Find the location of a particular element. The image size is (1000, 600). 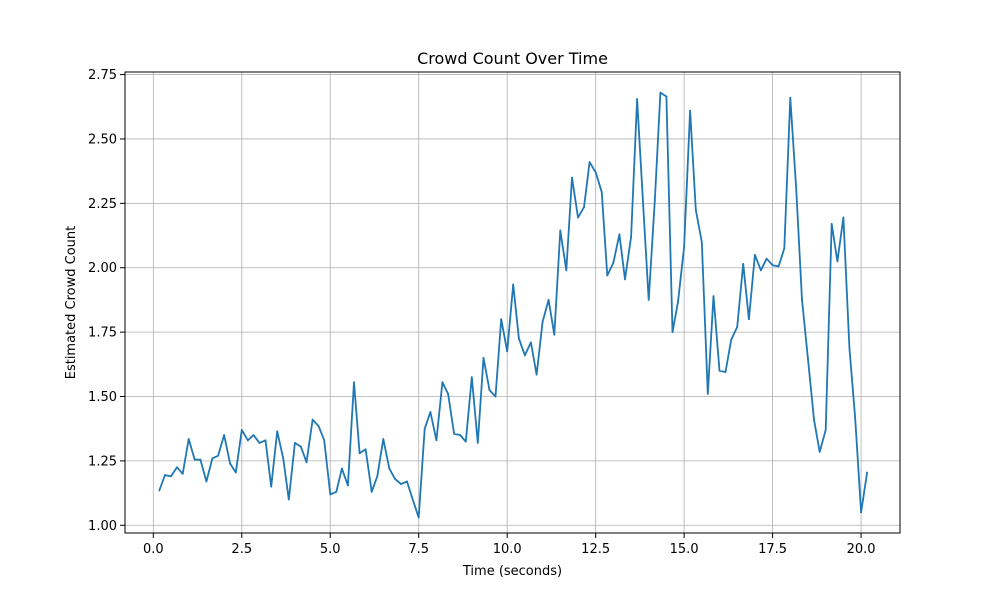

x-tick-label: 15.0 is located at coordinates (684, 549).